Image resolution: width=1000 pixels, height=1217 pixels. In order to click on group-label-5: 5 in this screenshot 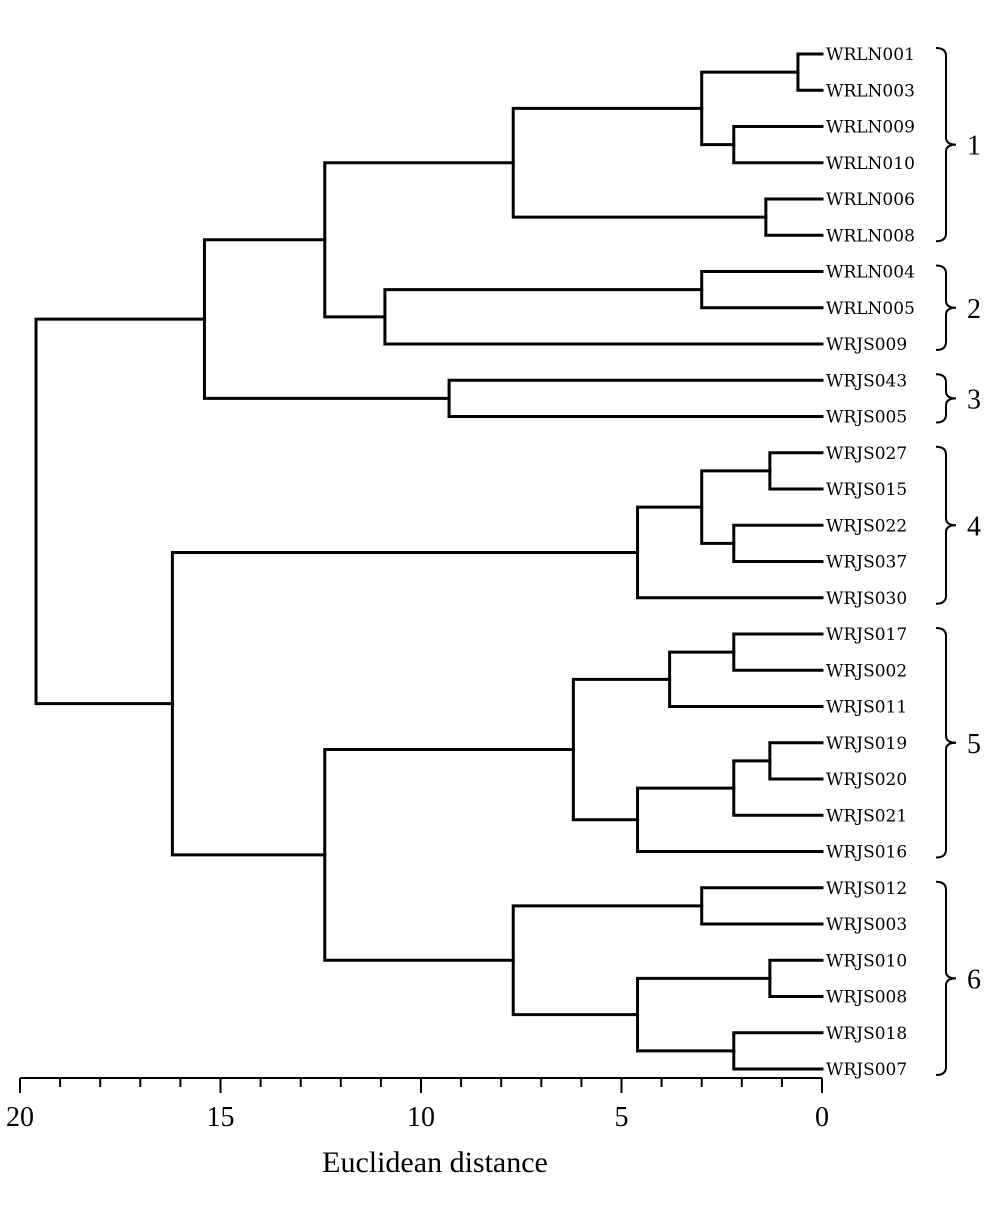, I will do `click(974, 744)`.